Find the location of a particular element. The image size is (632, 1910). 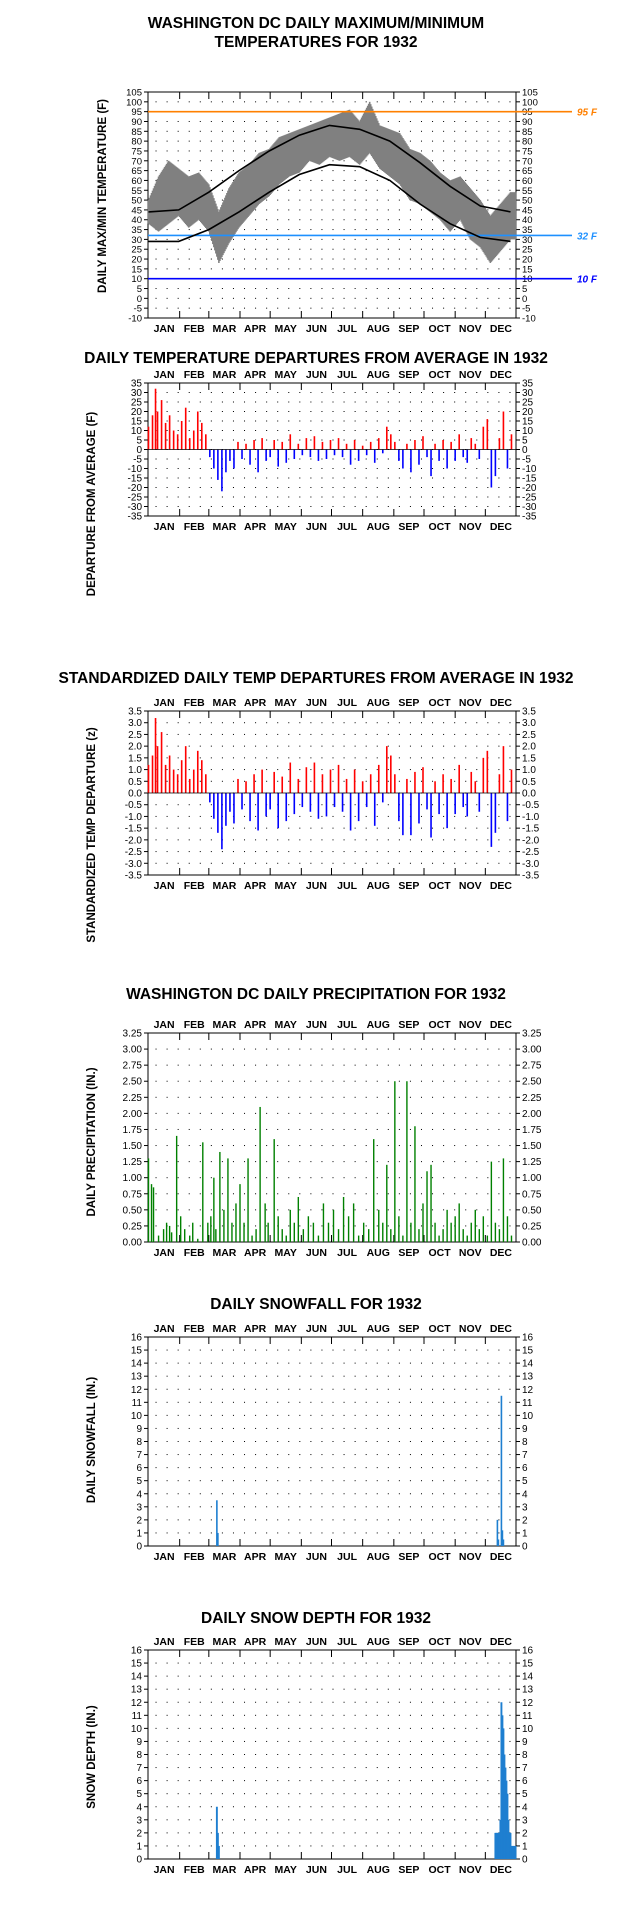

temp-y-tick-label-left: 85 is located at coordinates (136, 132).